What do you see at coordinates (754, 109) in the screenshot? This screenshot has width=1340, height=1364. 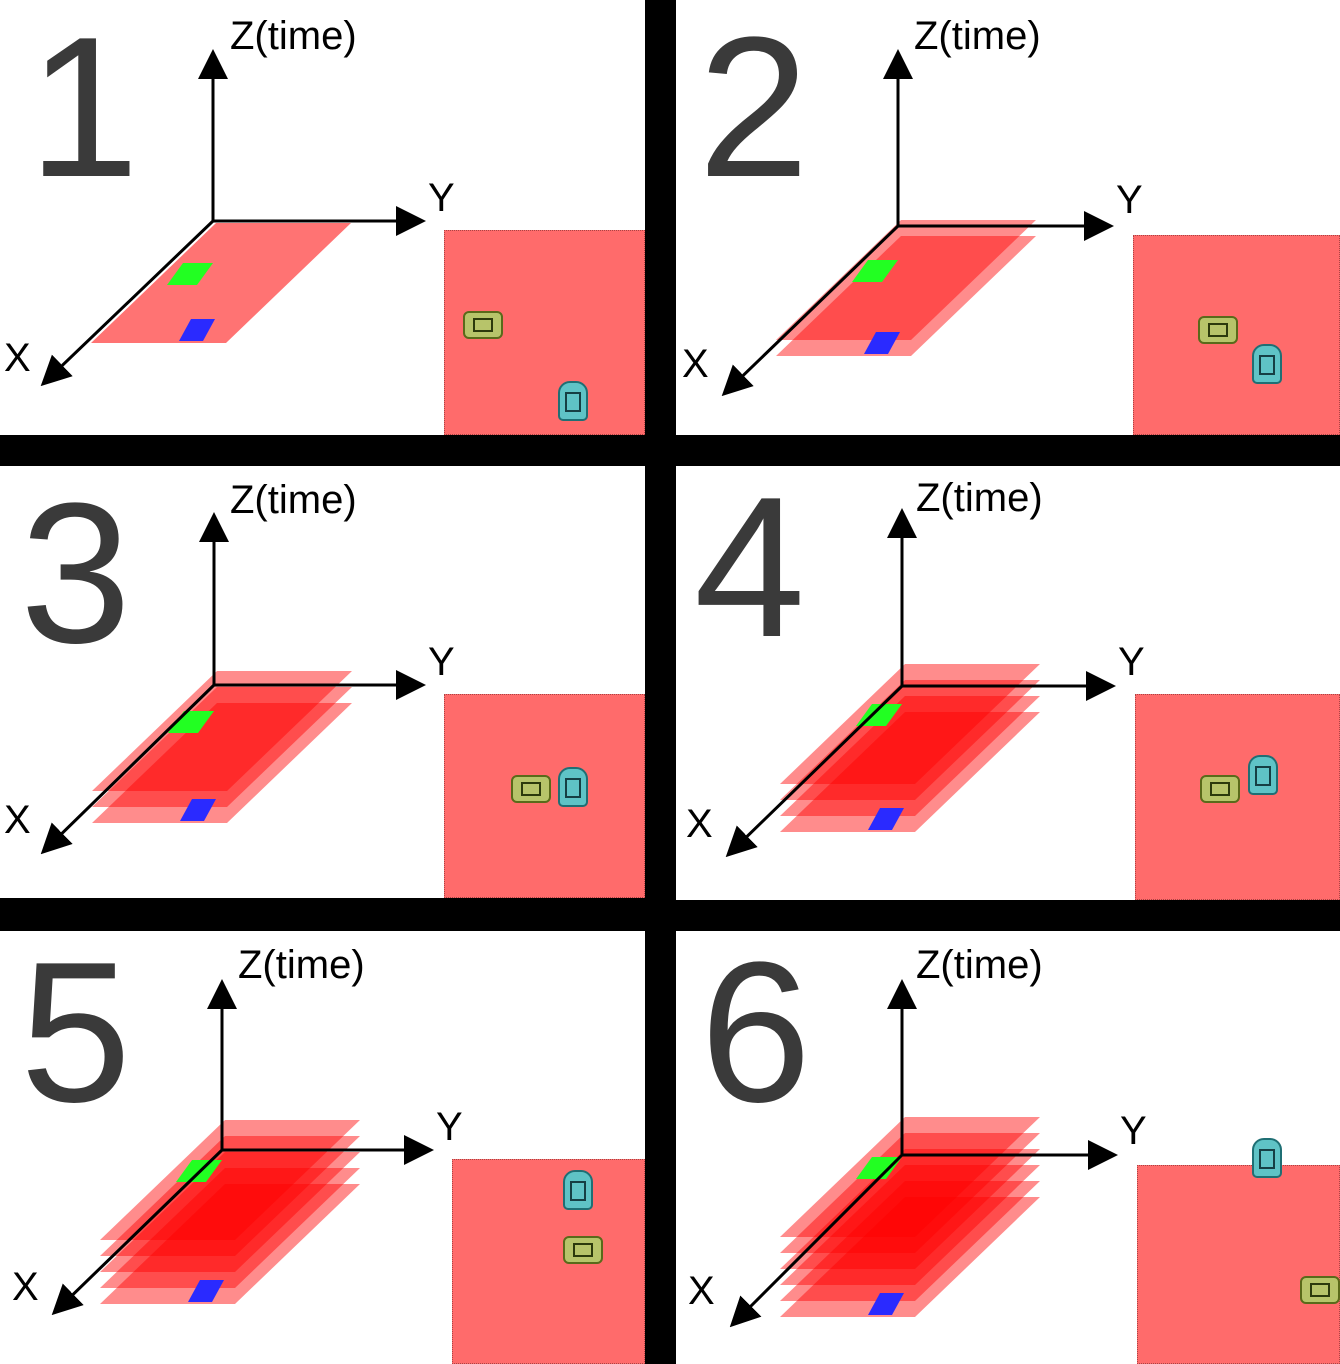 I see `step-number: 2` at bounding box center [754, 109].